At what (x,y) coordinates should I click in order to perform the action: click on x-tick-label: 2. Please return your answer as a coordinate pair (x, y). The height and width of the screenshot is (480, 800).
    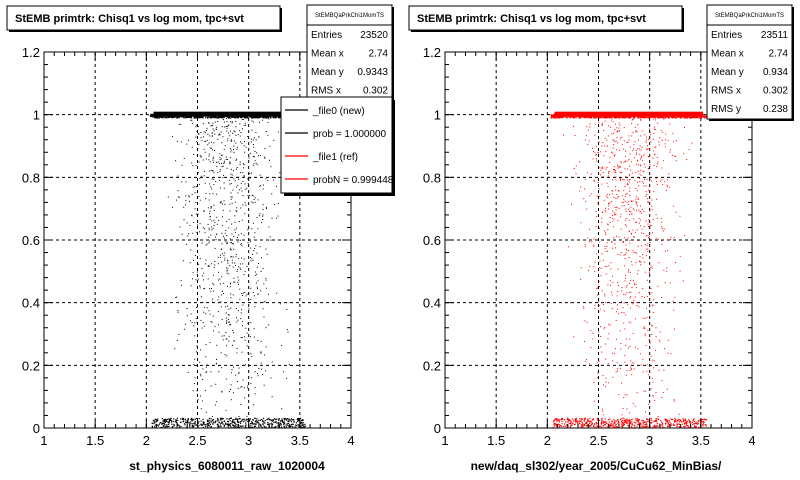
    Looking at the image, I should click on (547, 440).